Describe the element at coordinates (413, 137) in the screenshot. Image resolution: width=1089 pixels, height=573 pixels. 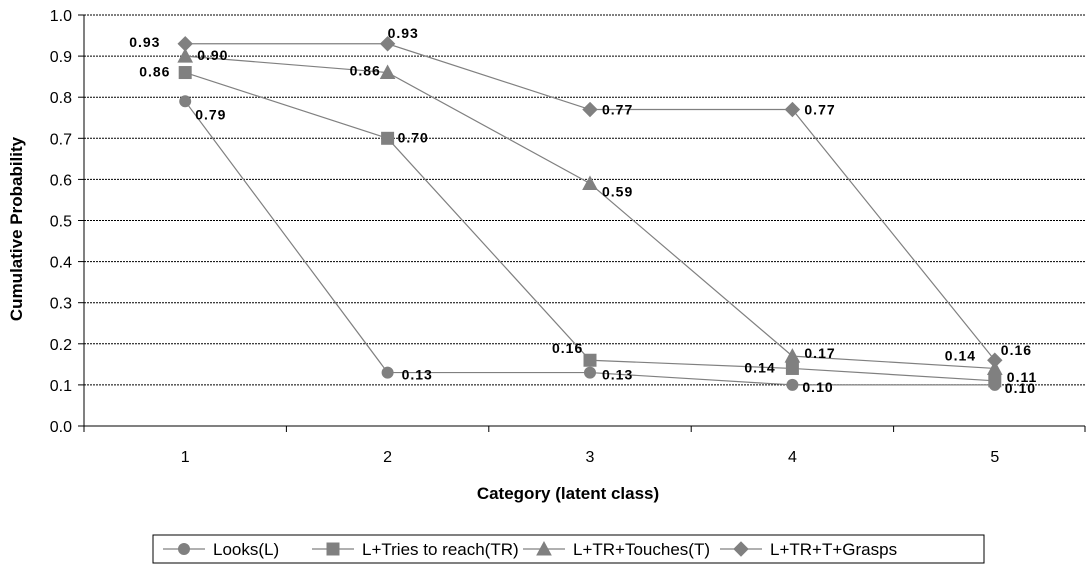
I see `data-label: 0.70` at that location.